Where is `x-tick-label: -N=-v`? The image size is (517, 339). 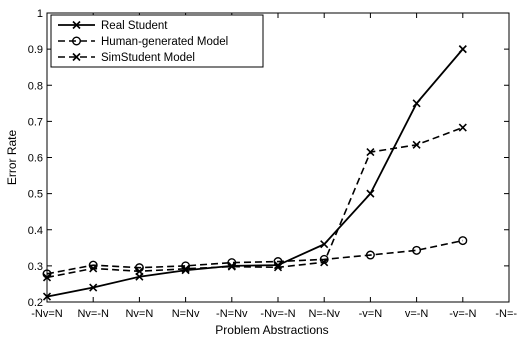 x-tick-label: -N=-v is located at coordinates (506, 314).